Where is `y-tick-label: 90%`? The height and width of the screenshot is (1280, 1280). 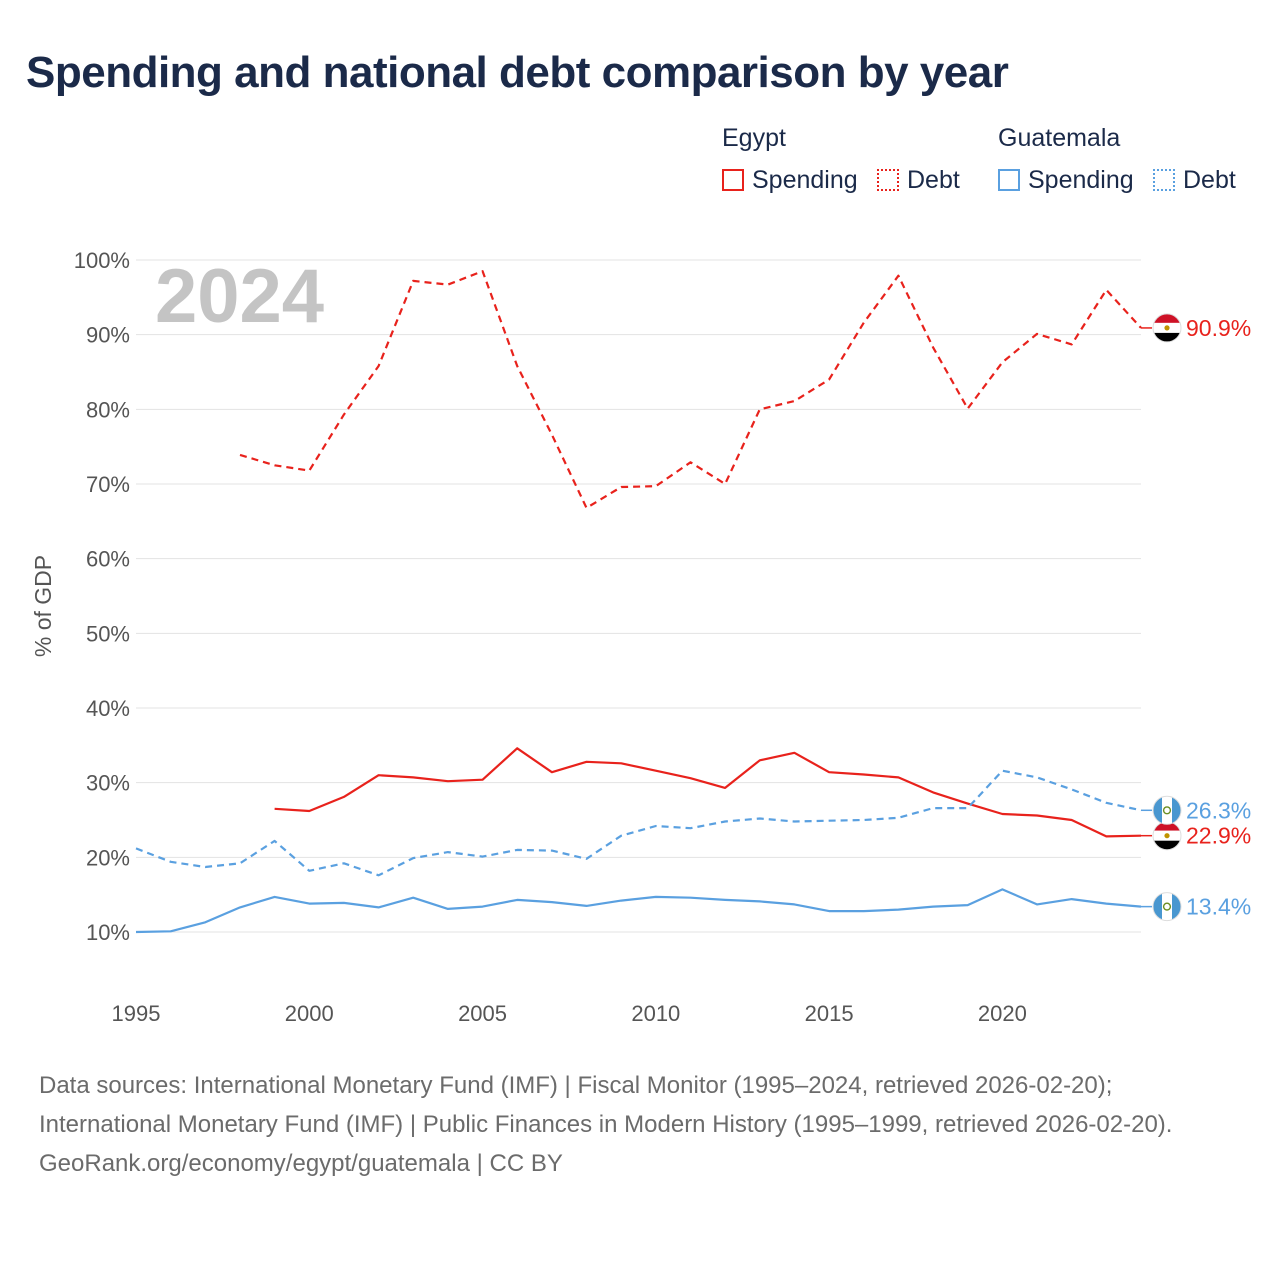 y-tick-label: 90% is located at coordinates (108, 335).